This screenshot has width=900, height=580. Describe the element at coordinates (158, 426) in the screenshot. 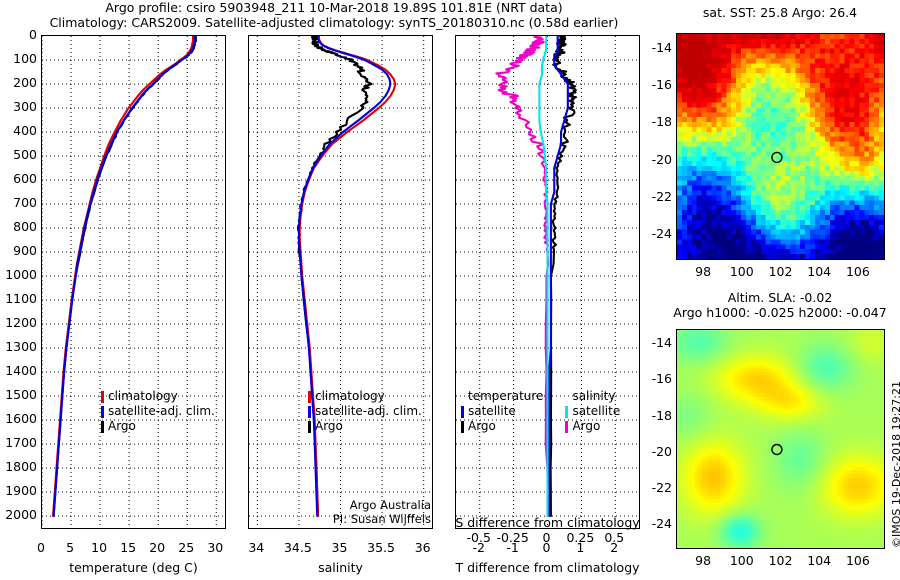

I see `temperature-legend-entry: Argo` at that location.